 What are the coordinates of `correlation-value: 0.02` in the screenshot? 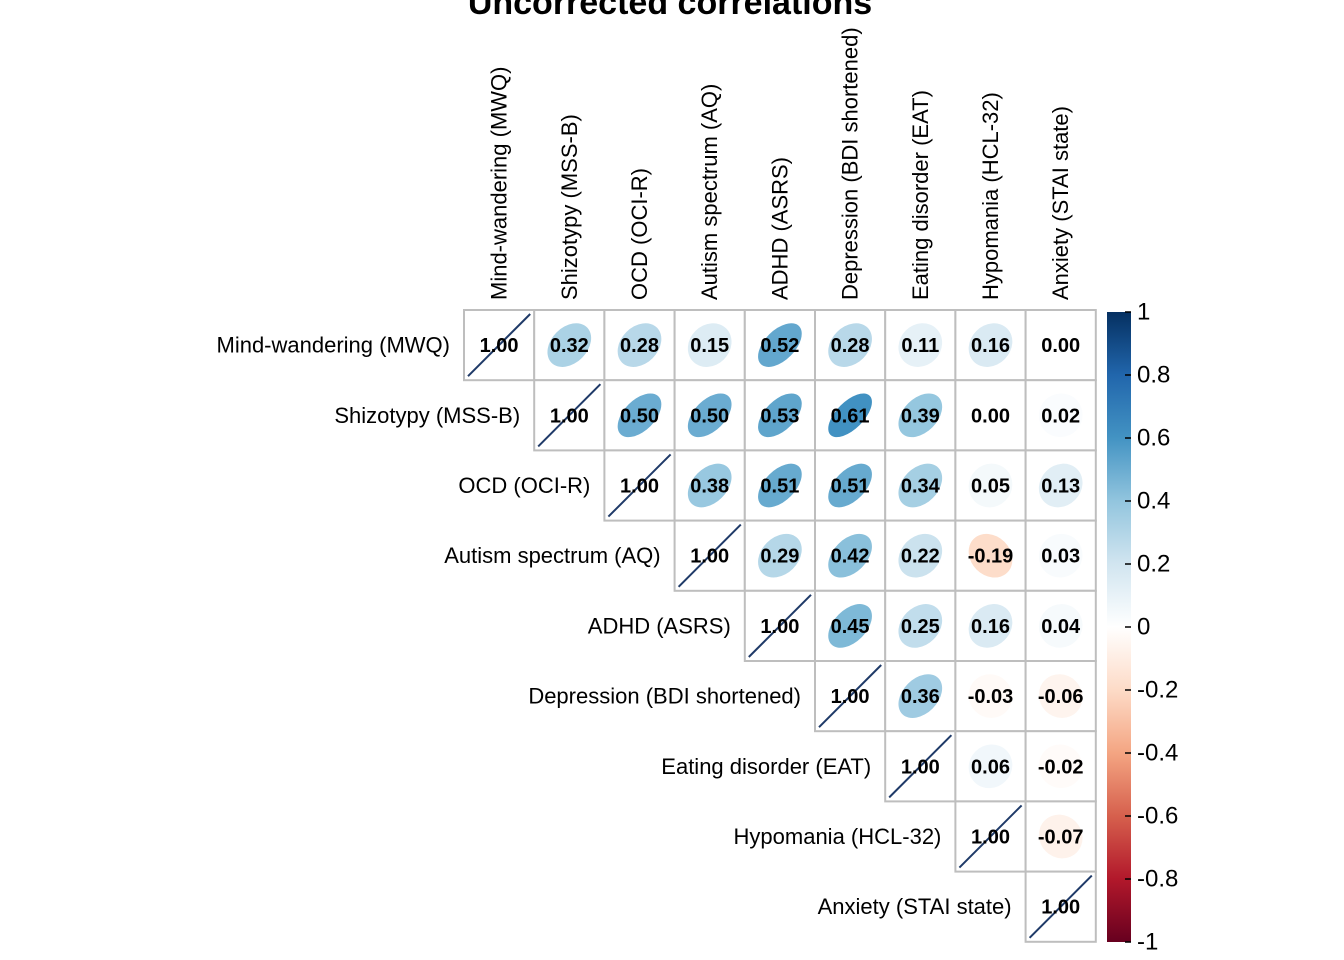 It's located at (1060, 416).